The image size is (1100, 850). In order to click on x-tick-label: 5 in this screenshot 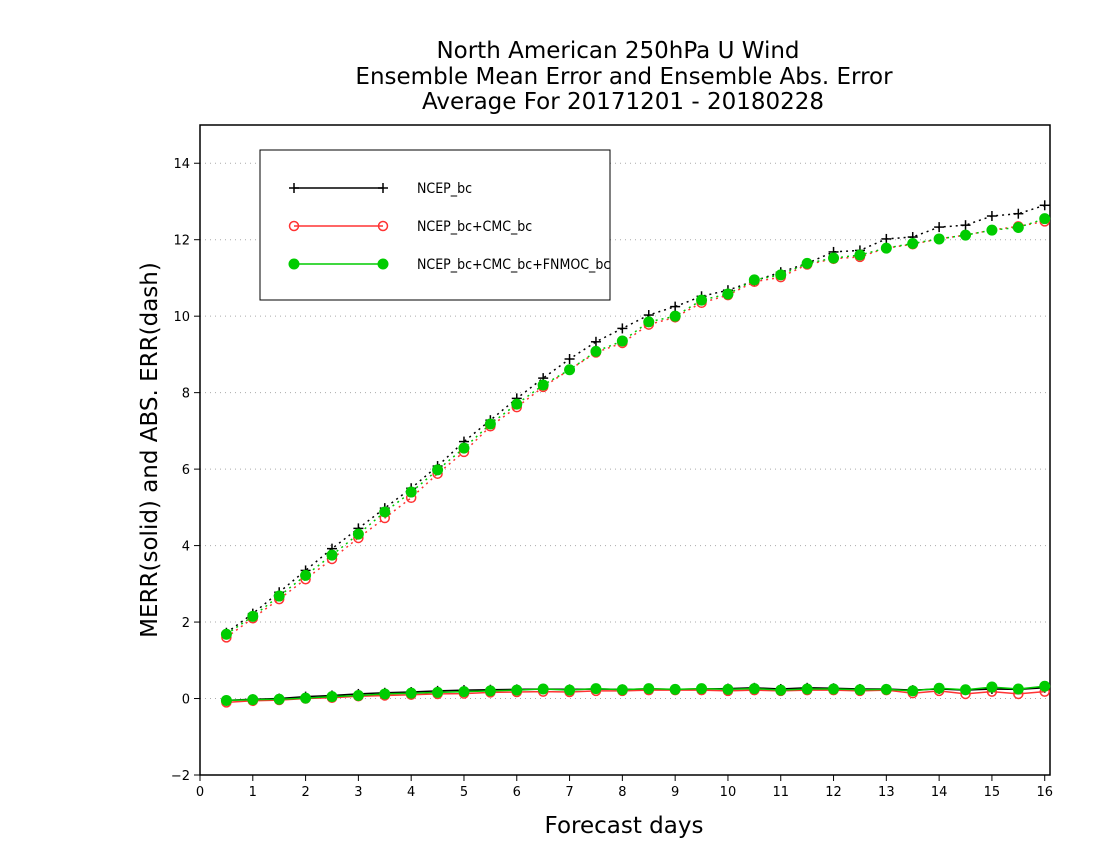, I will do `click(464, 792)`.